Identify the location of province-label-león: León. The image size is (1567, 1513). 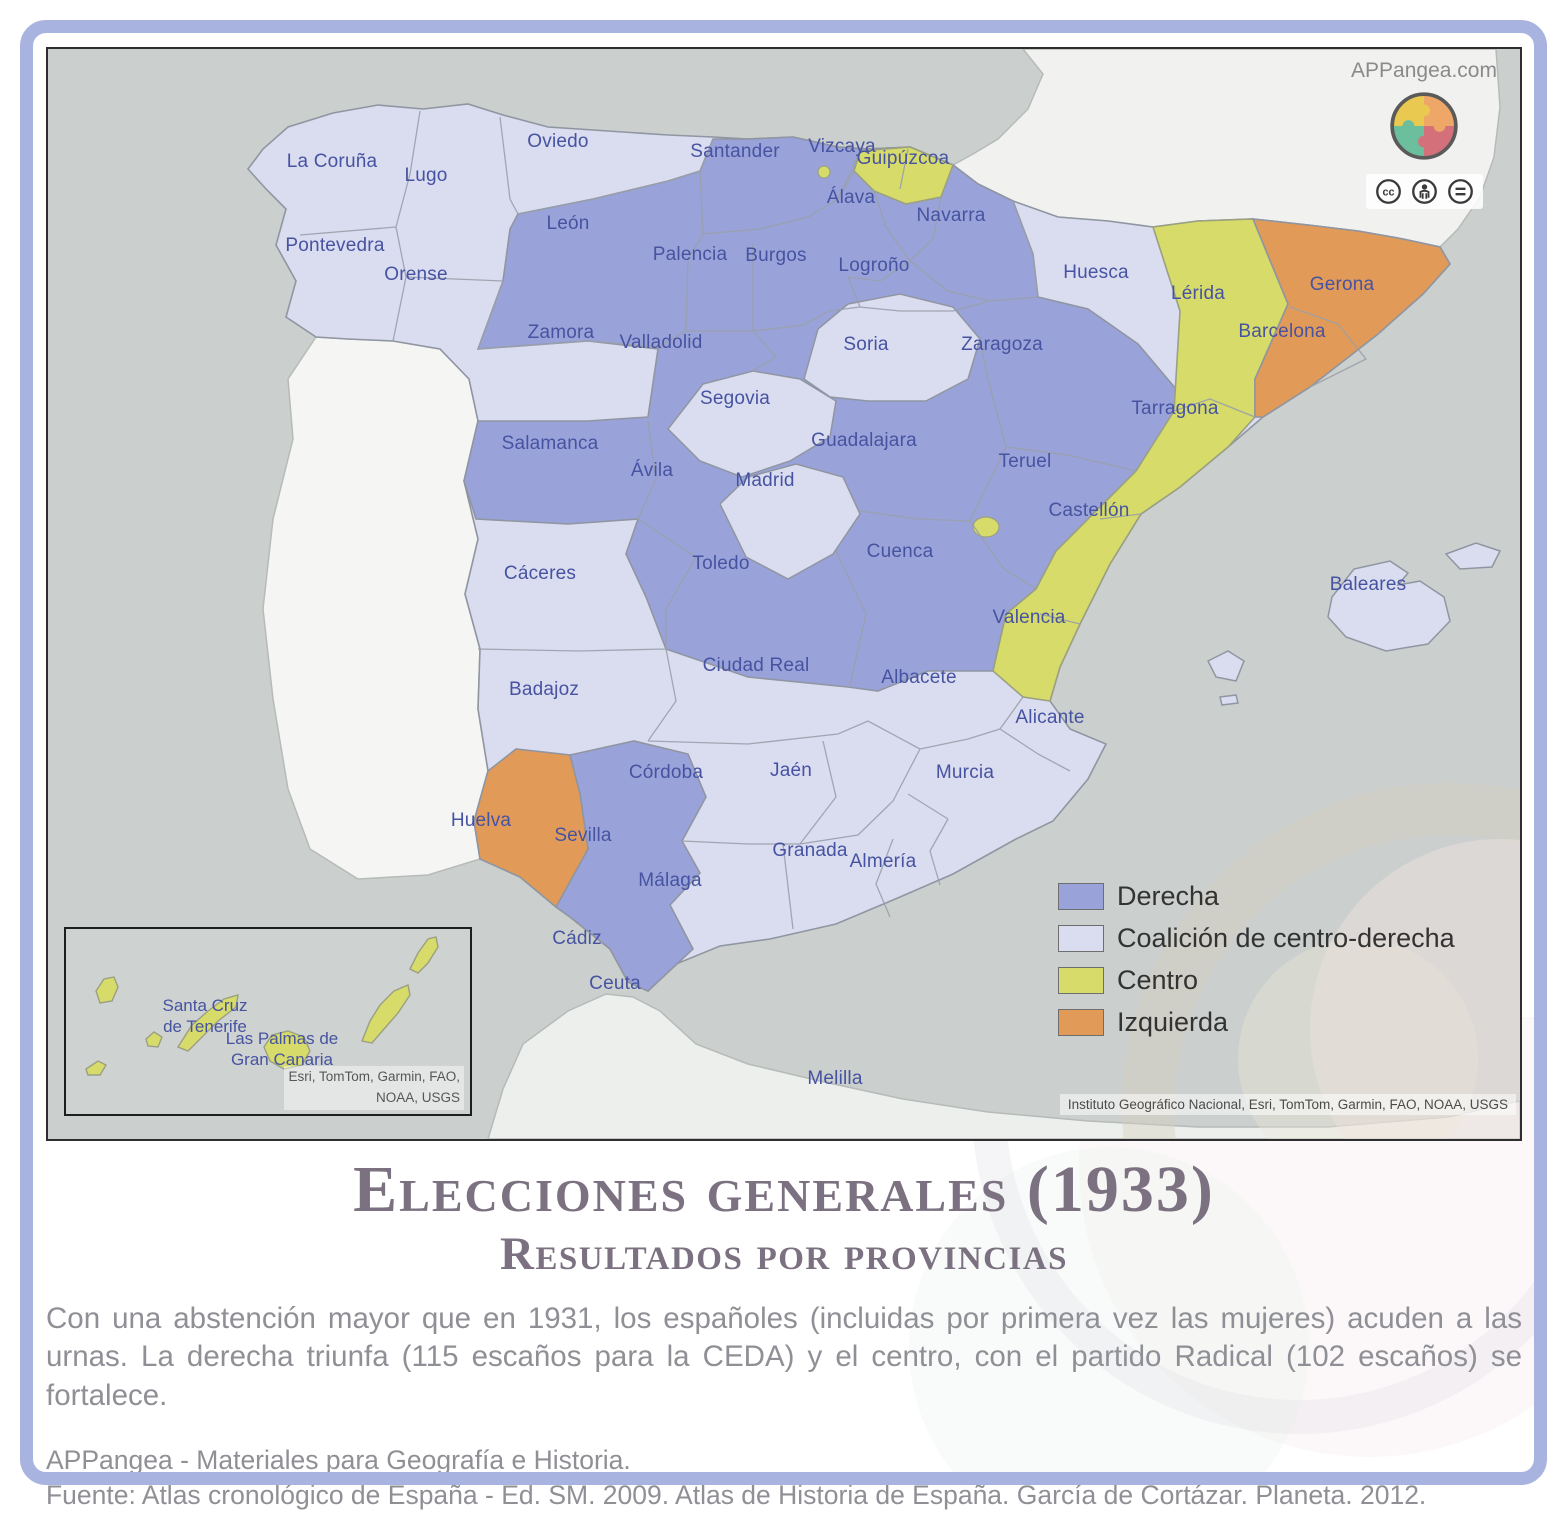
(568, 223).